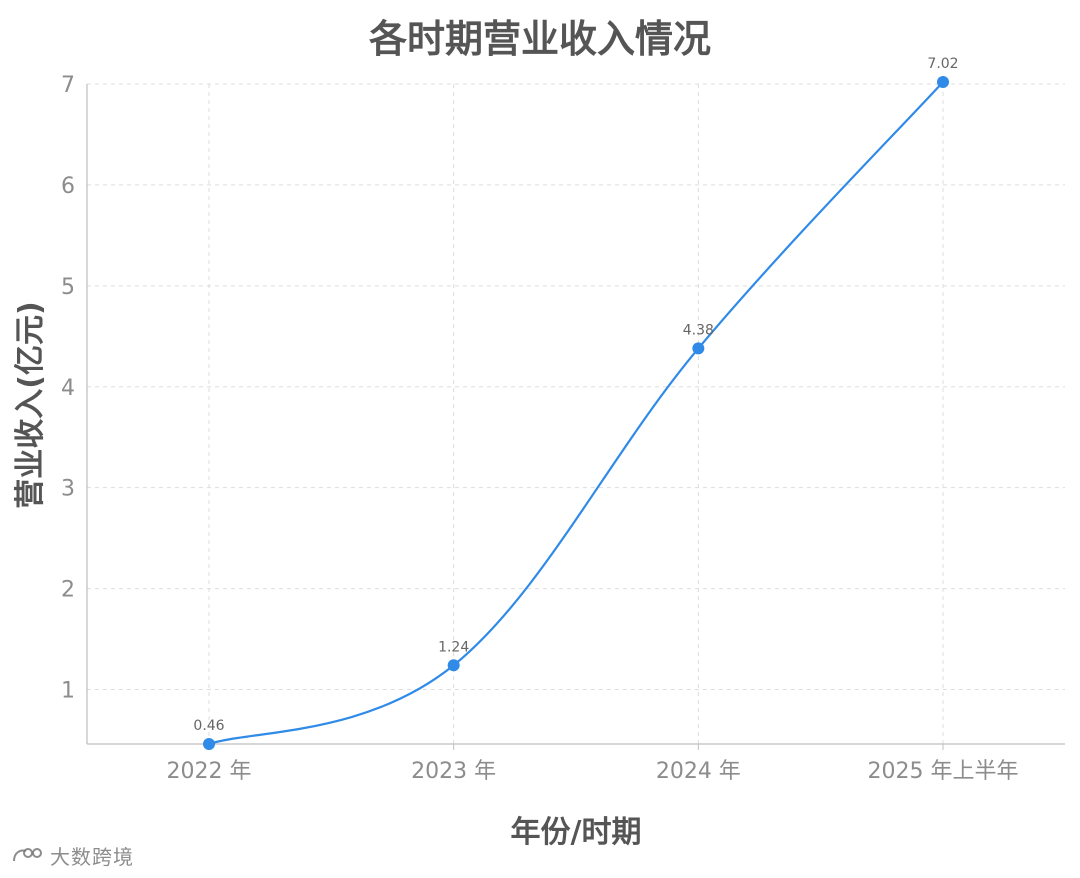 This screenshot has width=1080, height=878. Describe the element at coordinates (30, 404) in the screenshot. I see `y-axis-title: 营业收入(亿元)` at that location.